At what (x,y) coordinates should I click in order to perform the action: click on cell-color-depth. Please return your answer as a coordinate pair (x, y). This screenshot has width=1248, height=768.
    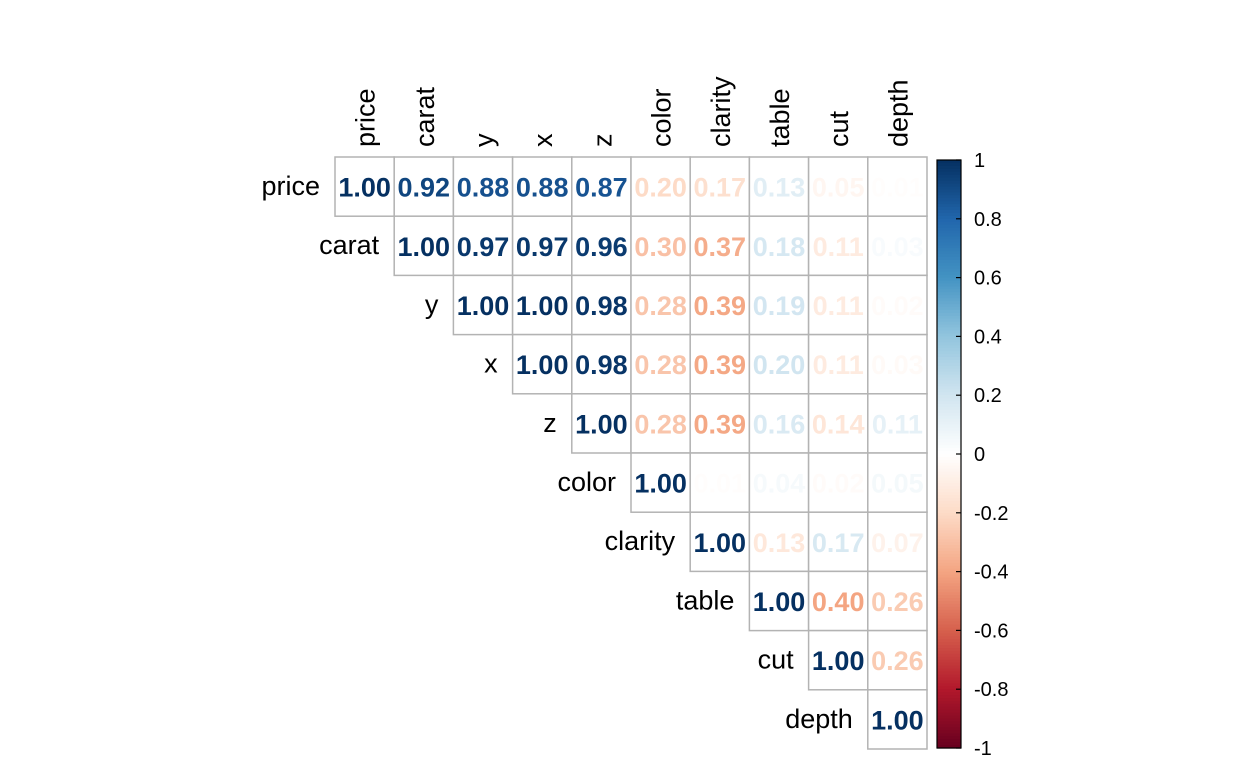
    Looking at the image, I should click on (897, 482).